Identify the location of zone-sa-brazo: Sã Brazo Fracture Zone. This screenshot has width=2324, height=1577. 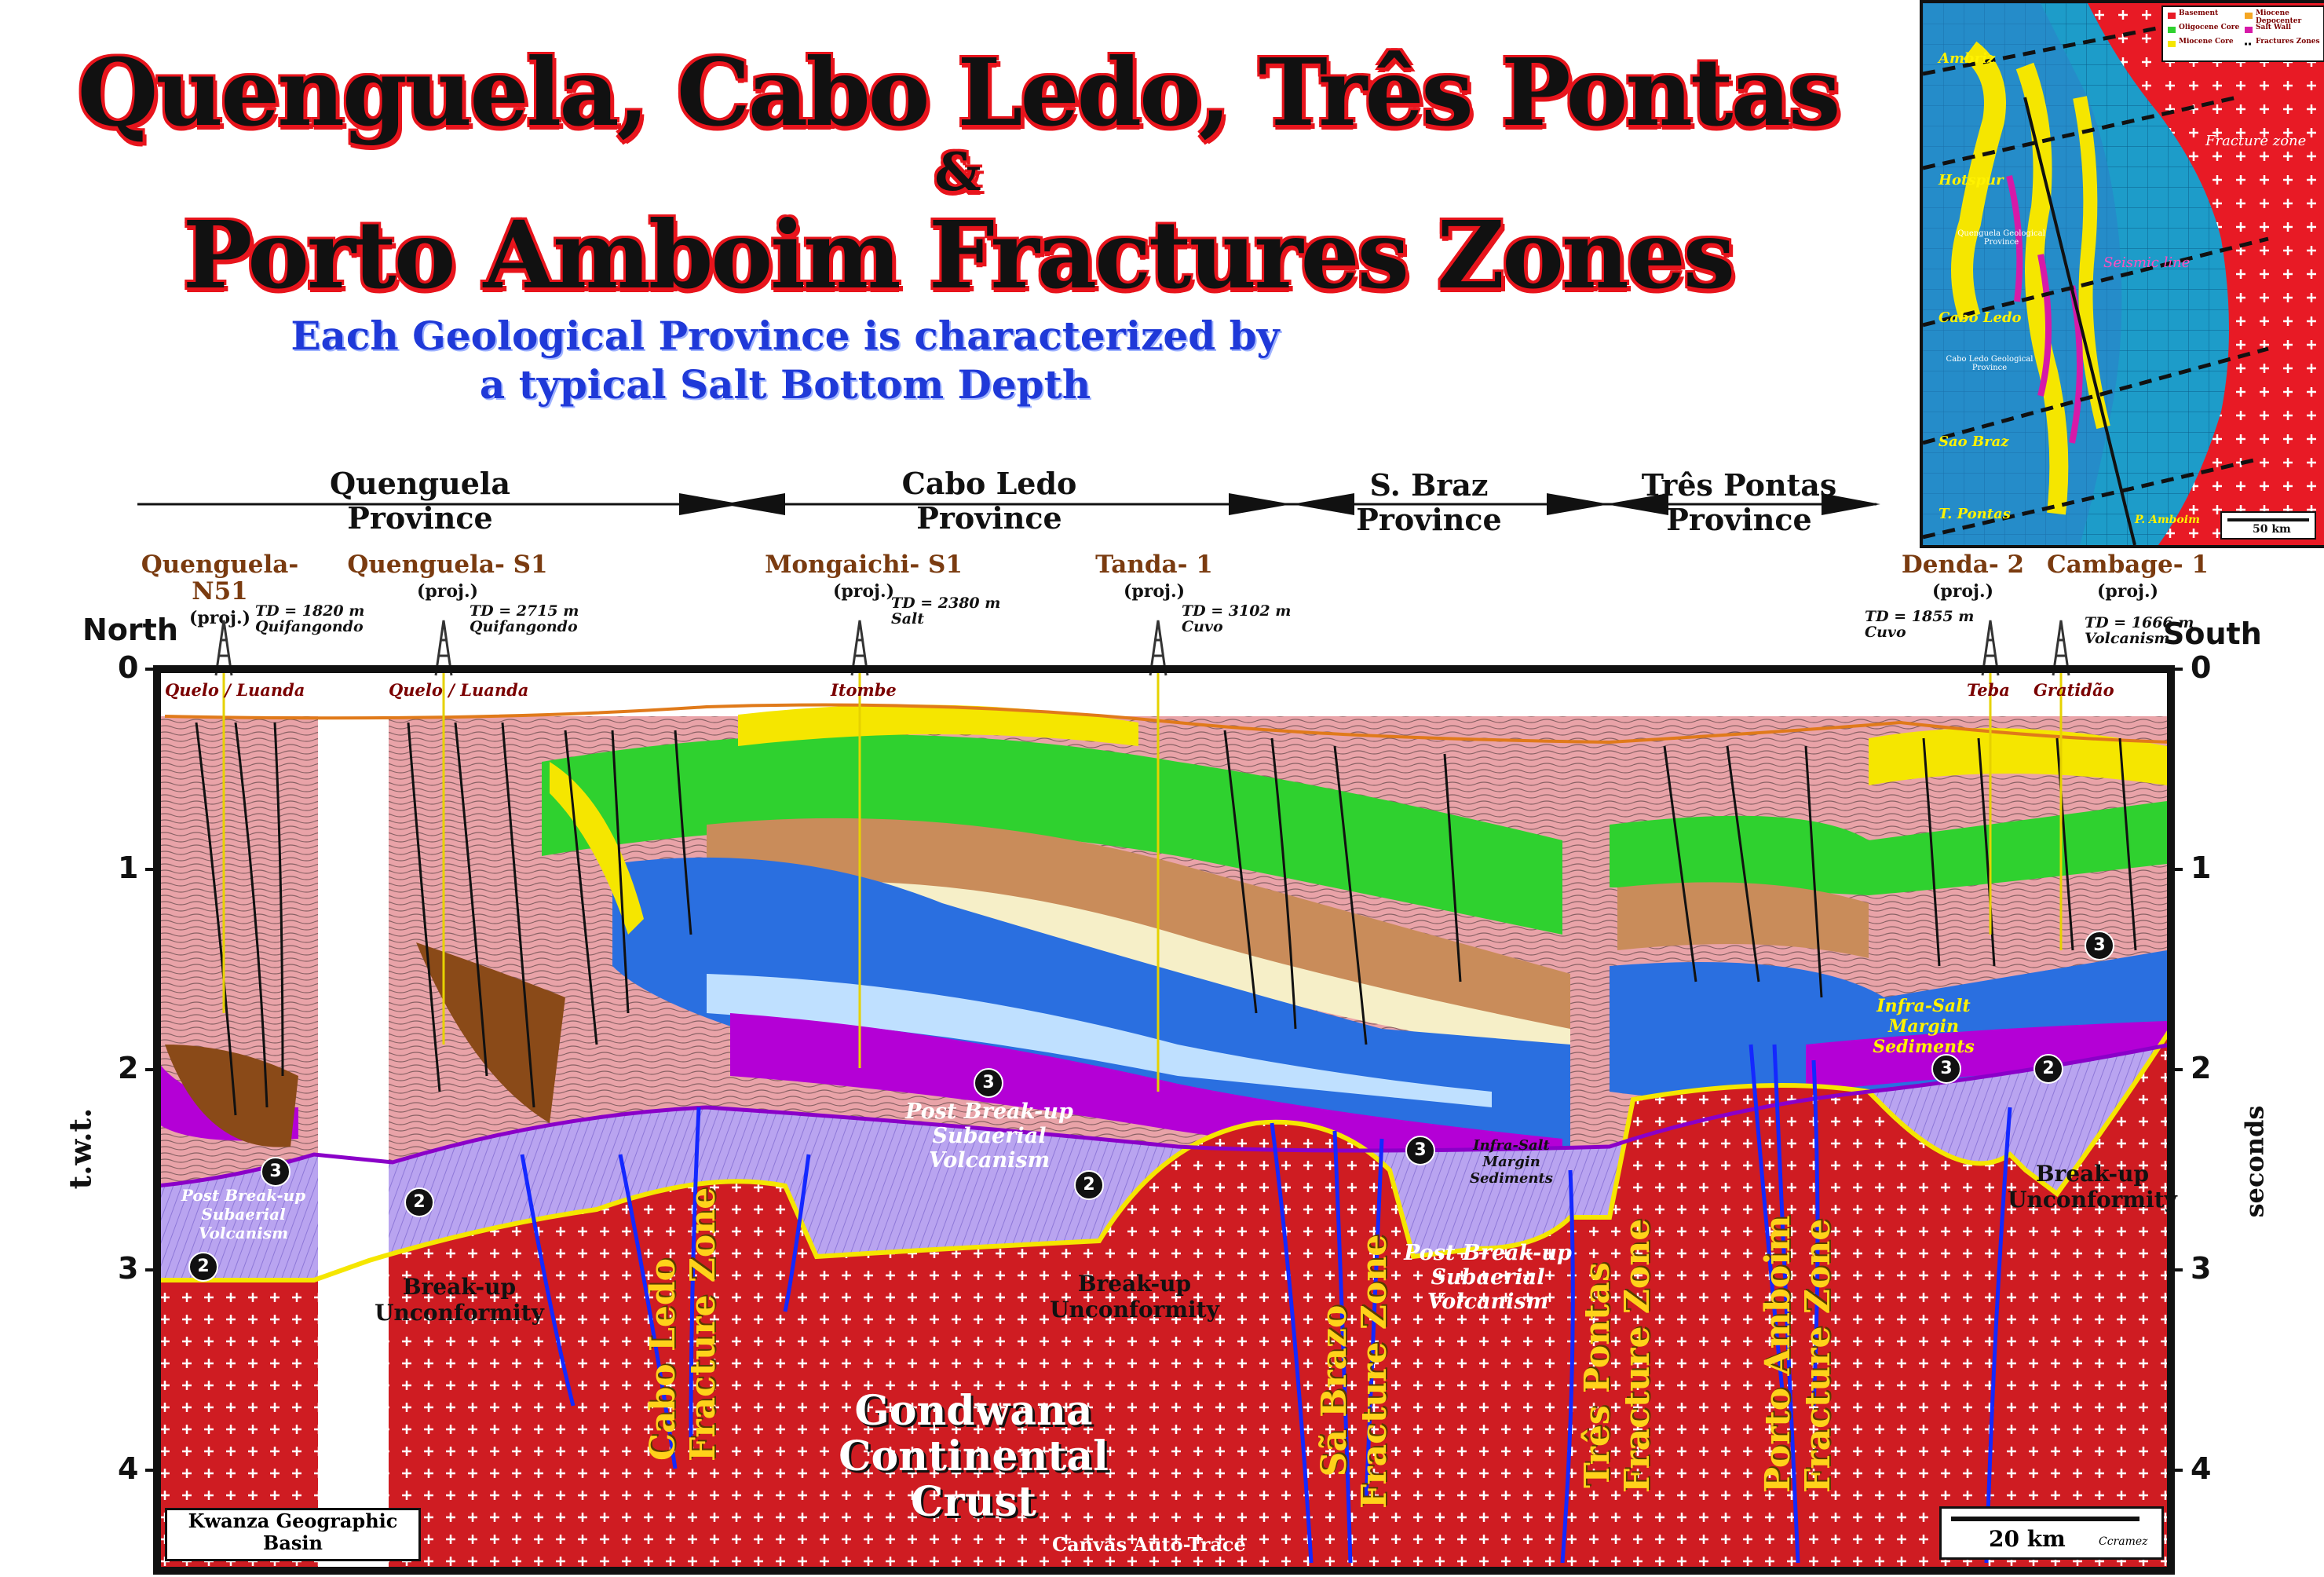
(1354, 1371).